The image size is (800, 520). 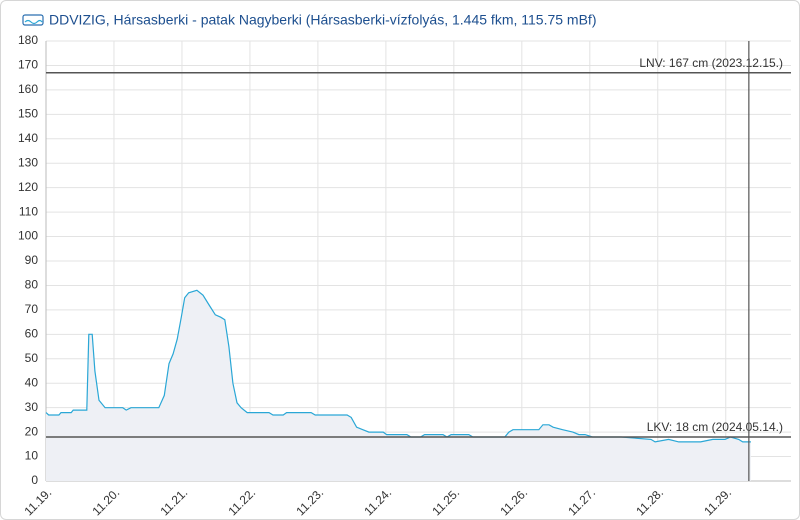 I want to click on x-tick-label: 11.21., so click(x=173, y=501).